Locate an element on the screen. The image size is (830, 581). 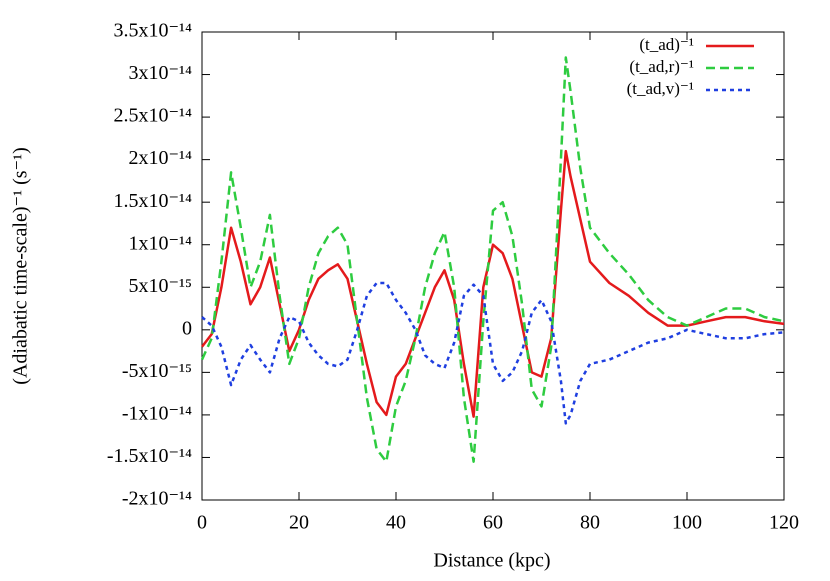
legend-label: (t_ad,v)⁻¹ is located at coordinates (660, 88).